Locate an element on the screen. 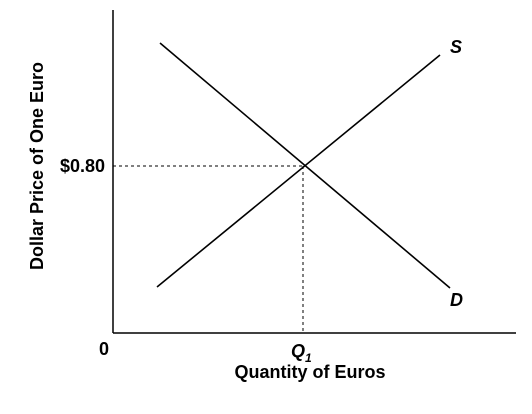  demand-label: D is located at coordinates (456, 300).